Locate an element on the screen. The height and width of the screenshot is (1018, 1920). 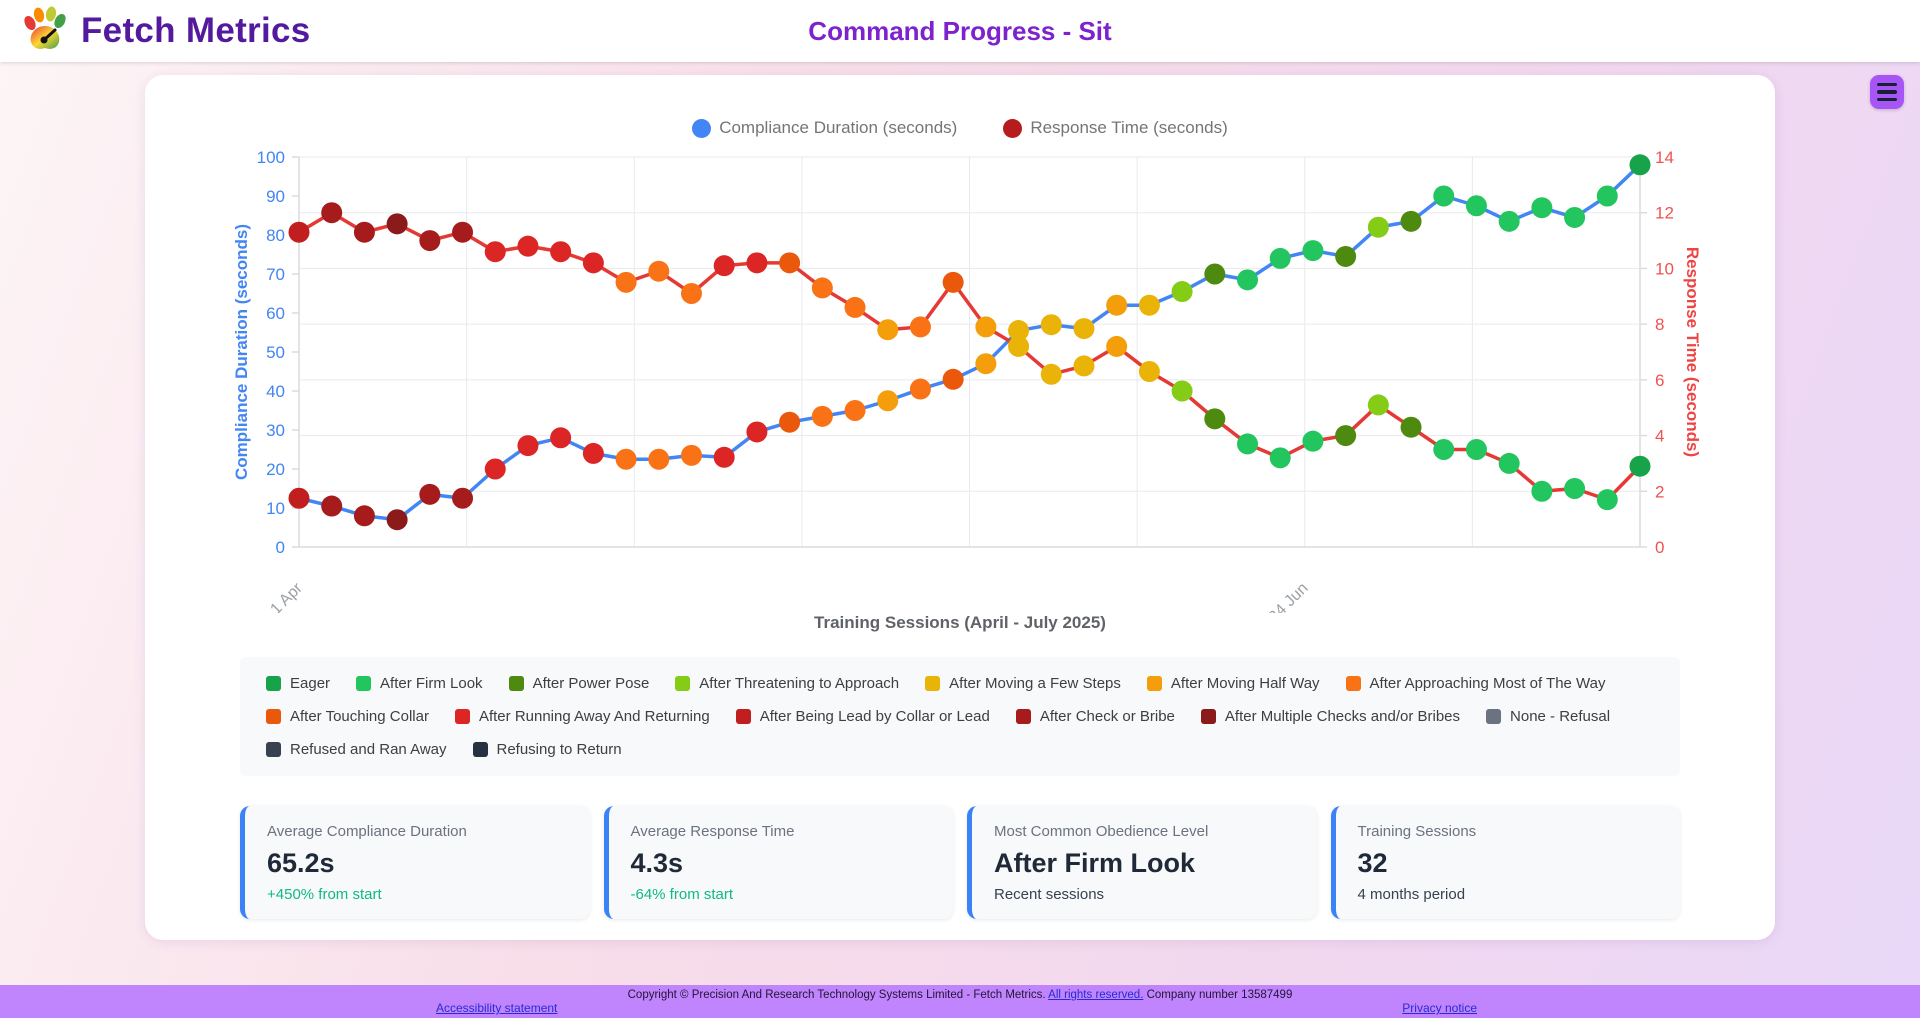
legend-label: Eager is located at coordinates (310, 683).